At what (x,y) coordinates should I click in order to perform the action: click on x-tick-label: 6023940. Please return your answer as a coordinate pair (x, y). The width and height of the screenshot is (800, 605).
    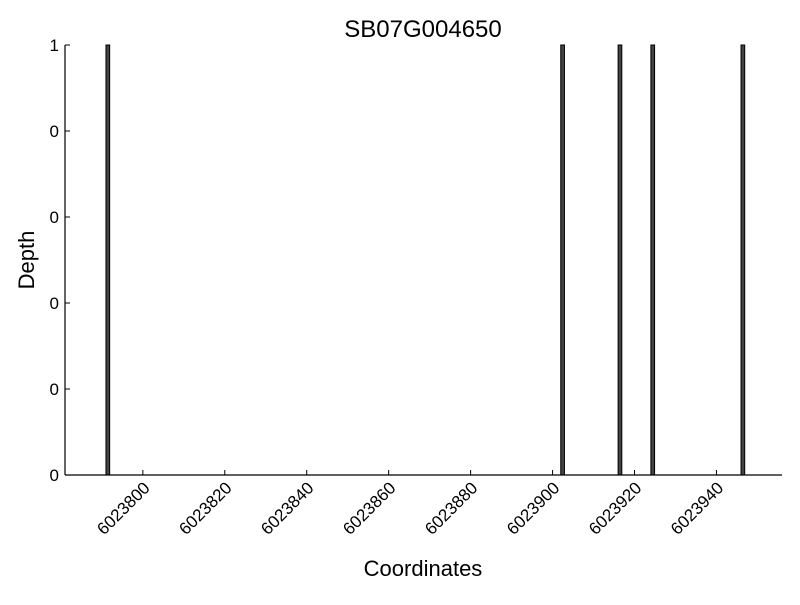
    Looking at the image, I should click on (697, 508).